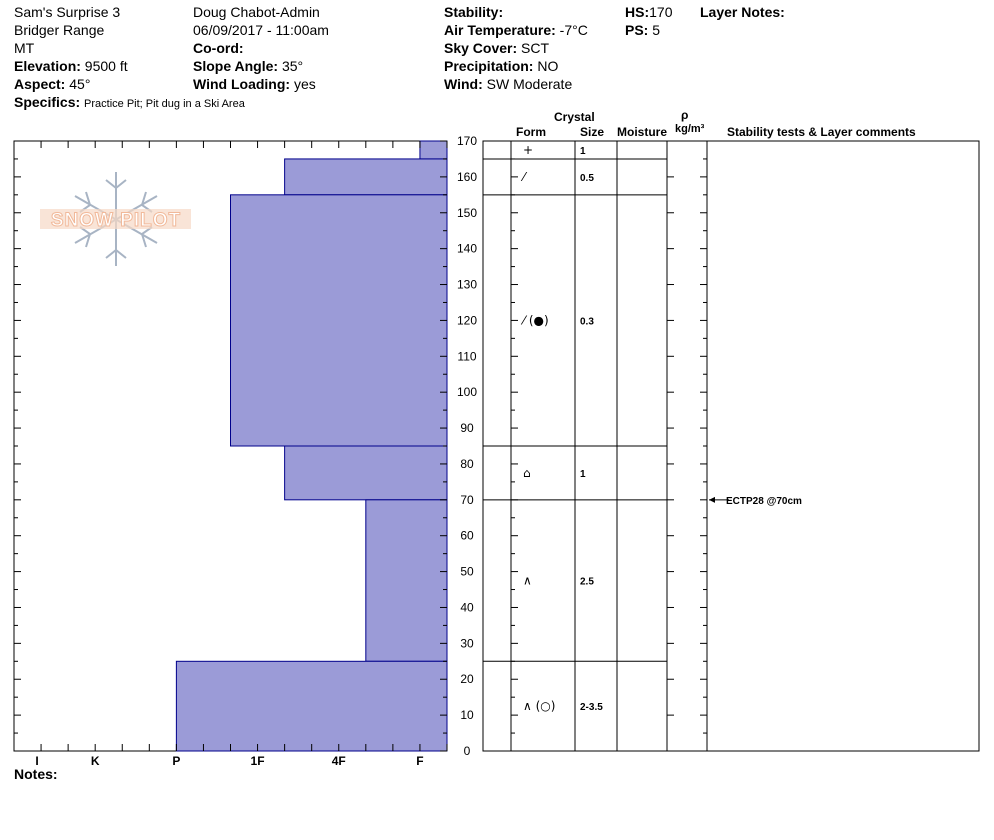 This screenshot has width=994, height=840. I want to click on layer-size-1: 0.5, so click(587, 178).